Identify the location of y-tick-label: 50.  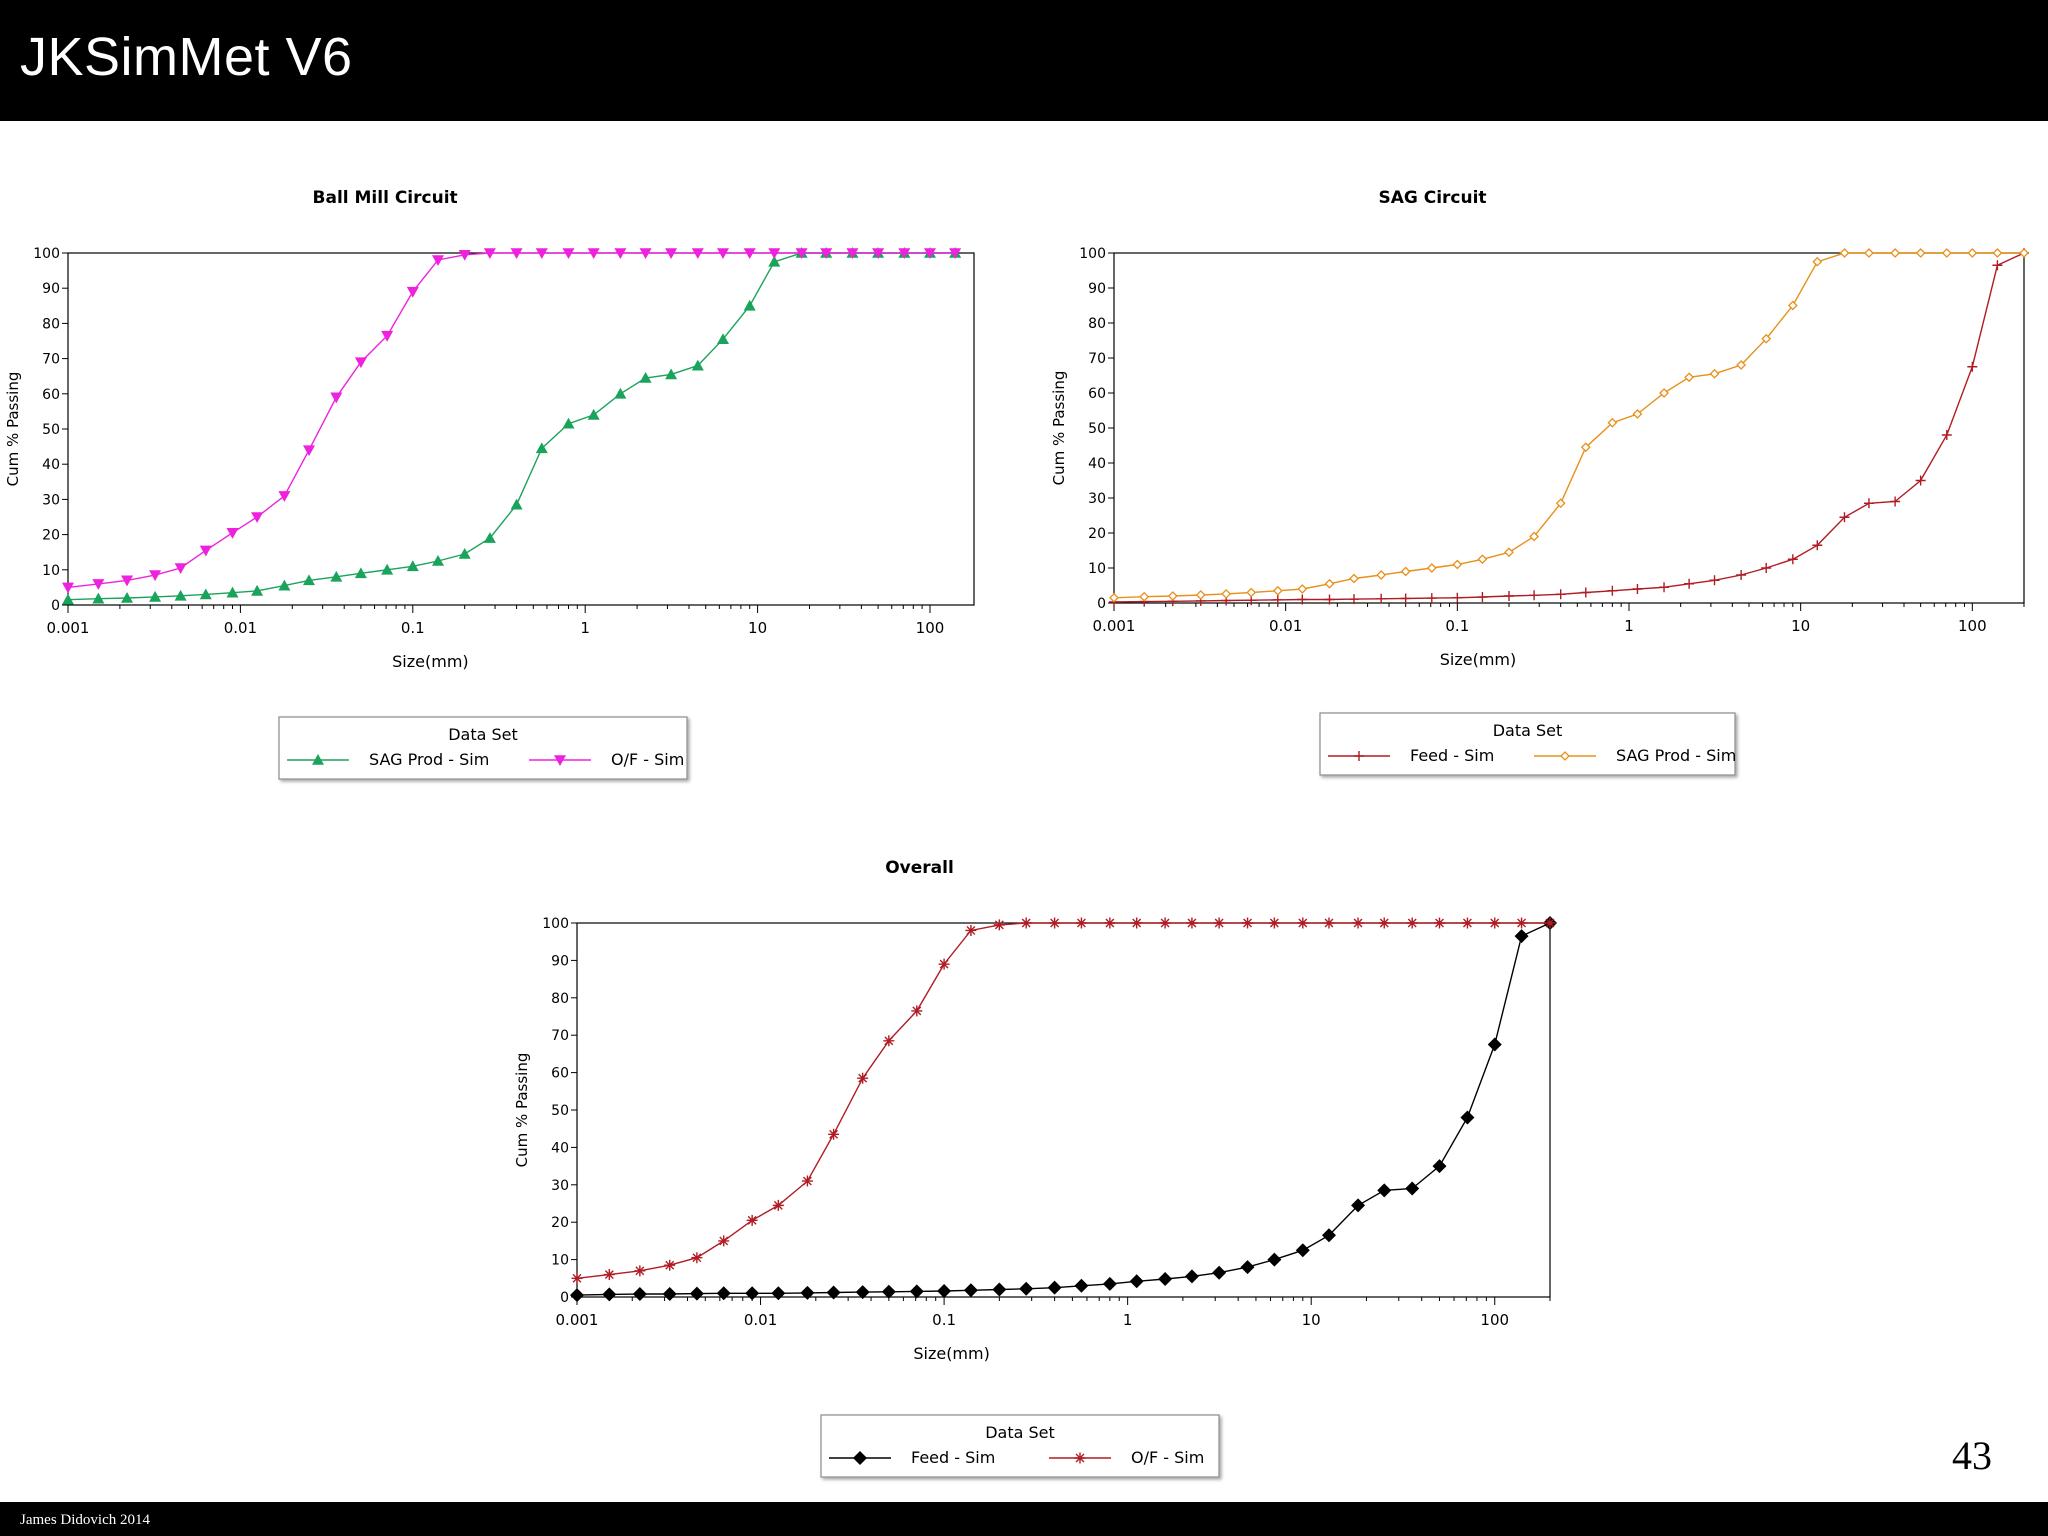
(560, 1111).